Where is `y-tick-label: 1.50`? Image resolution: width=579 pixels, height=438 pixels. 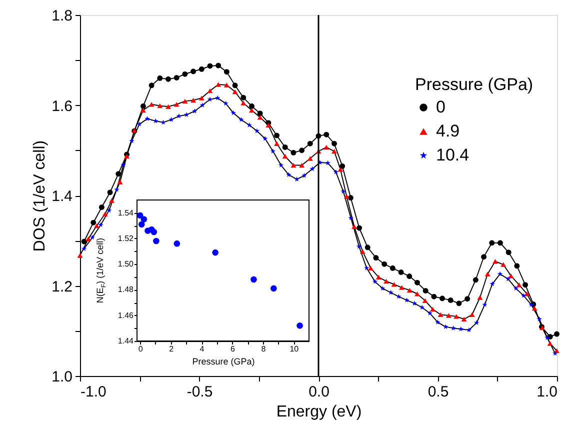
y-tick-label: 1.50 is located at coordinates (126, 264).